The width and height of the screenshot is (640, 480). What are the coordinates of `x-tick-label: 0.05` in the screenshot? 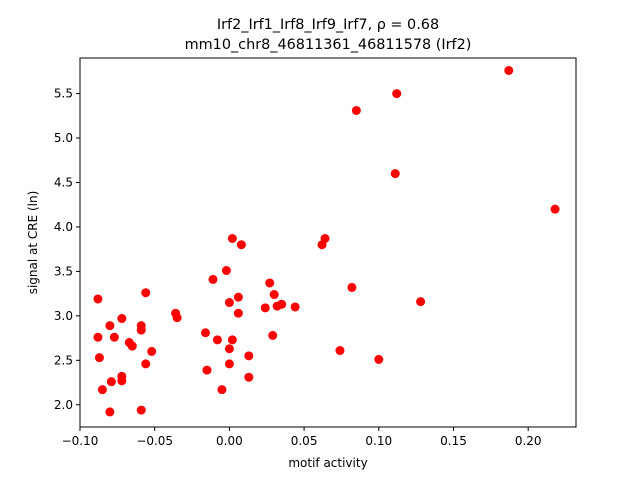 It's located at (304, 441).